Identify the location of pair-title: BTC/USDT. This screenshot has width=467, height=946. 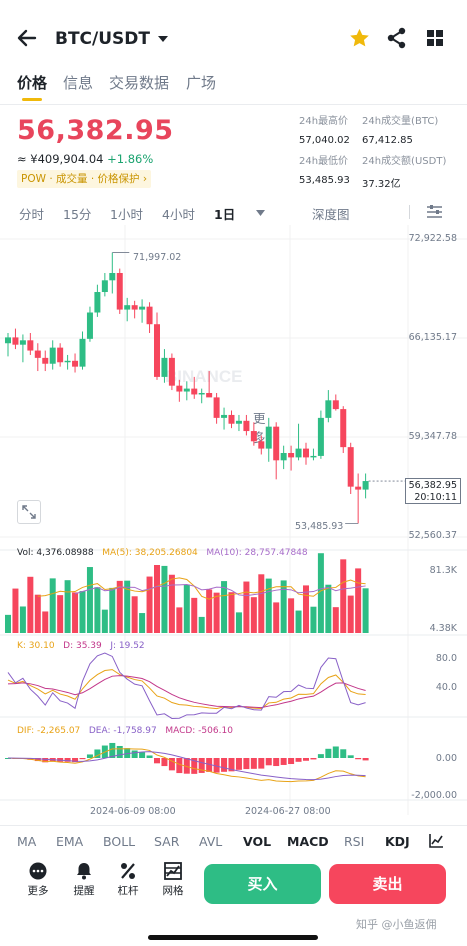
(102, 39).